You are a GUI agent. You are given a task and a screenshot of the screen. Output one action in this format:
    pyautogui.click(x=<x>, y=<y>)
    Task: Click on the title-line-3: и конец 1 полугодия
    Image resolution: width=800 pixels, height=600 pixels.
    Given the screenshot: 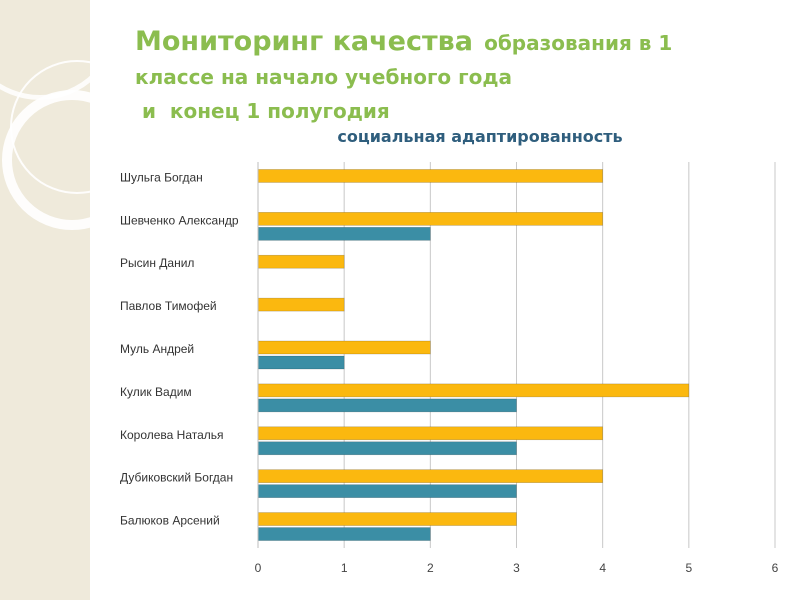 What is the action you would take?
    pyautogui.click(x=262, y=111)
    